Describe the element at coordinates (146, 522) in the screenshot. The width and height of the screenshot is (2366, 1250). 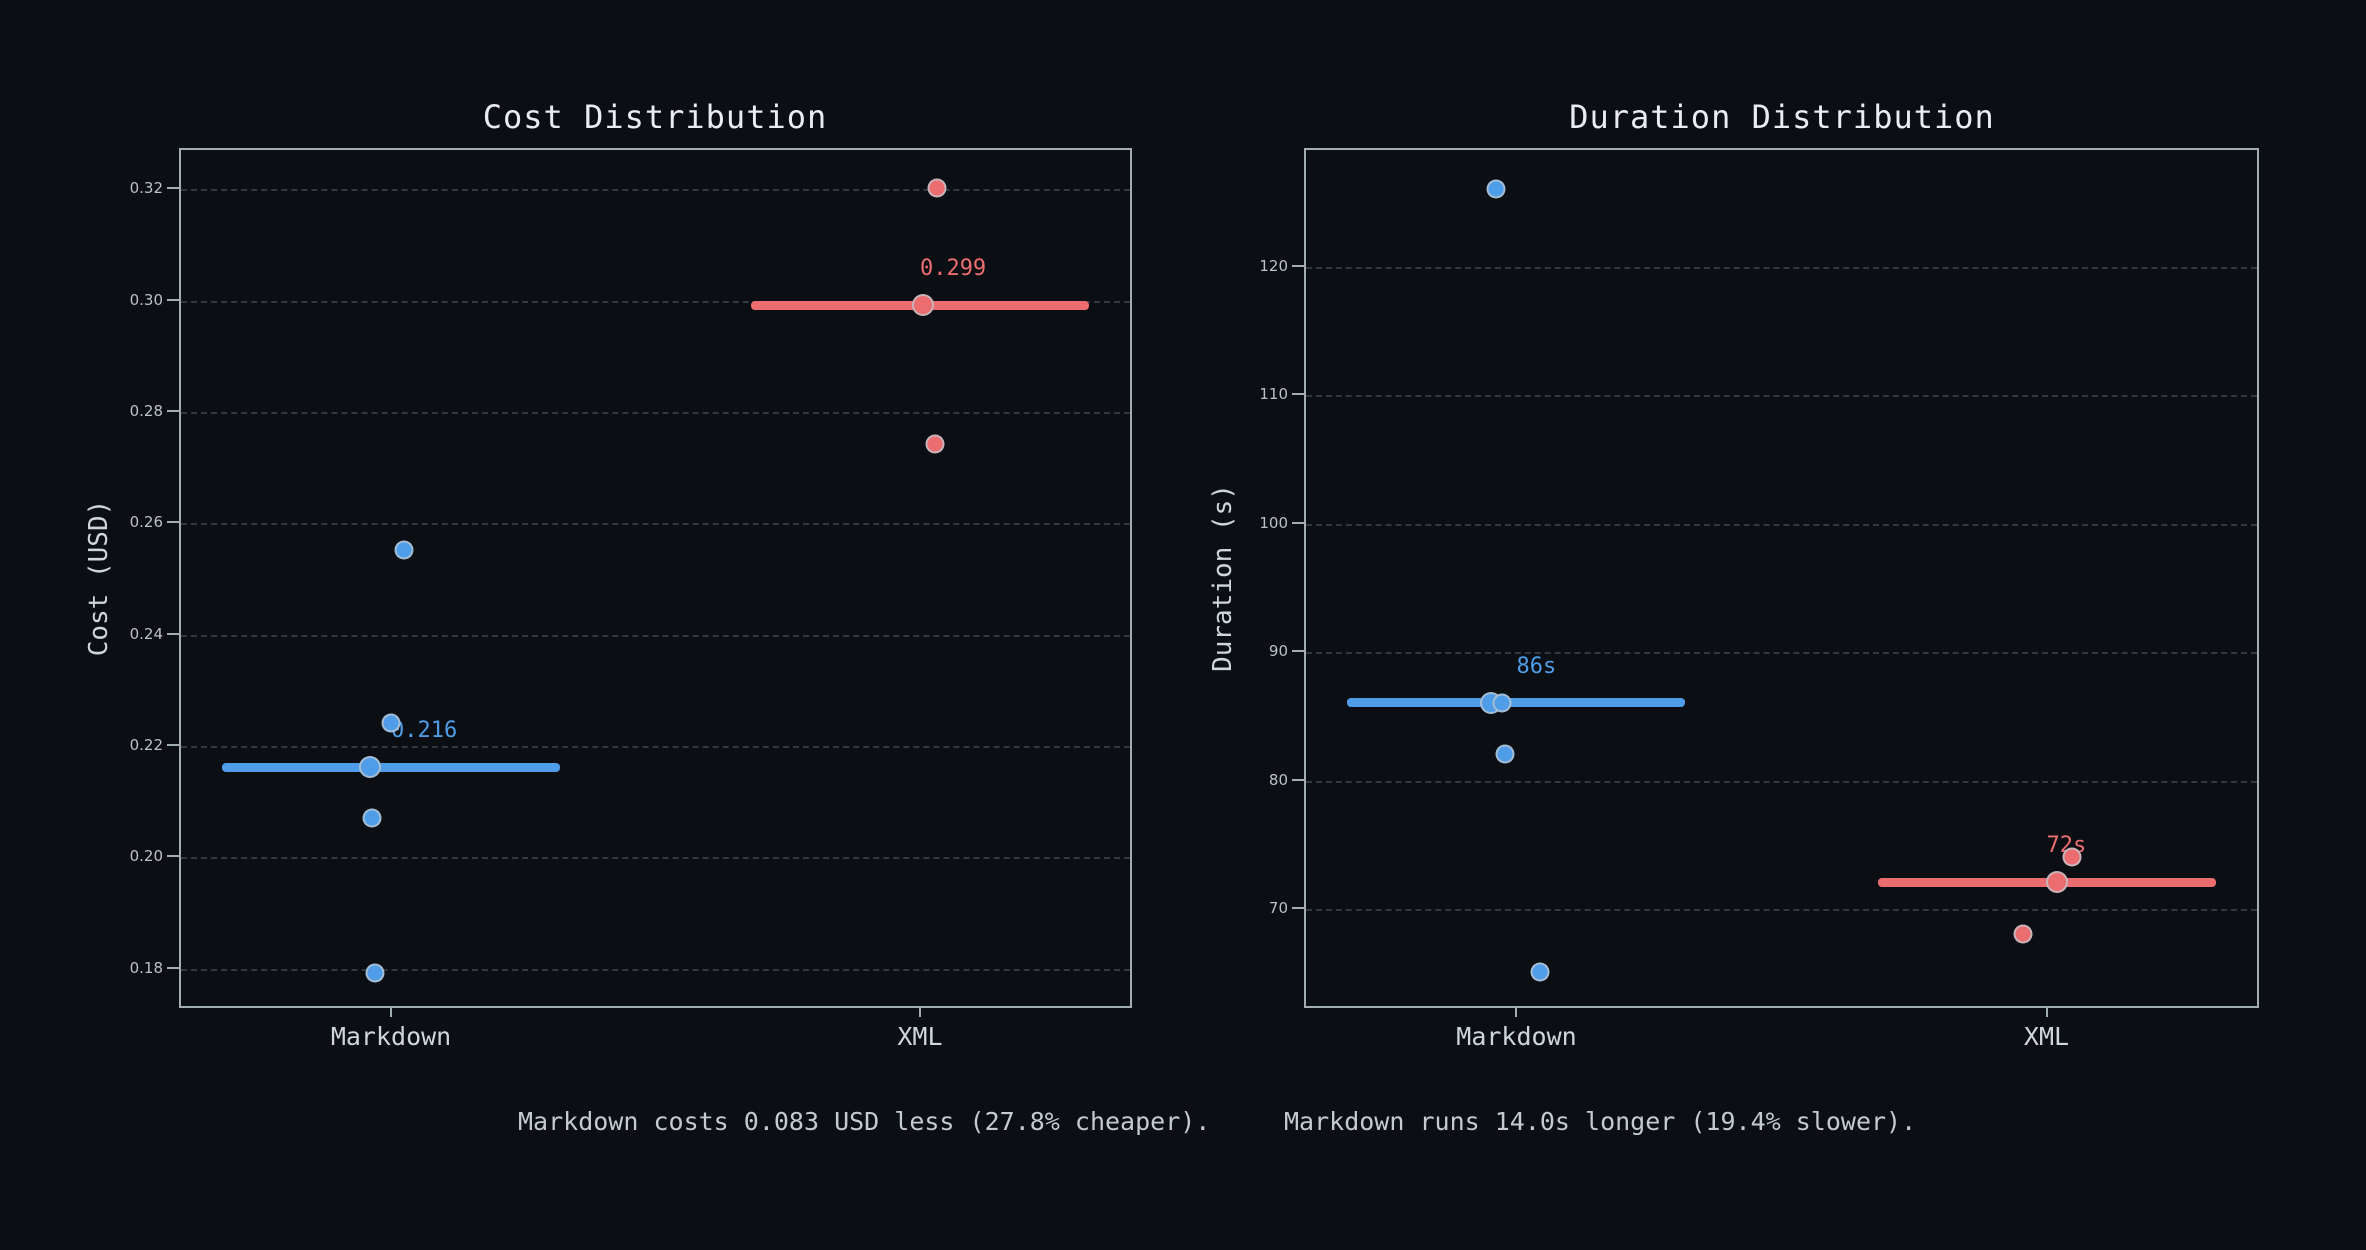
I see `y-tick-label: 0.26` at that location.